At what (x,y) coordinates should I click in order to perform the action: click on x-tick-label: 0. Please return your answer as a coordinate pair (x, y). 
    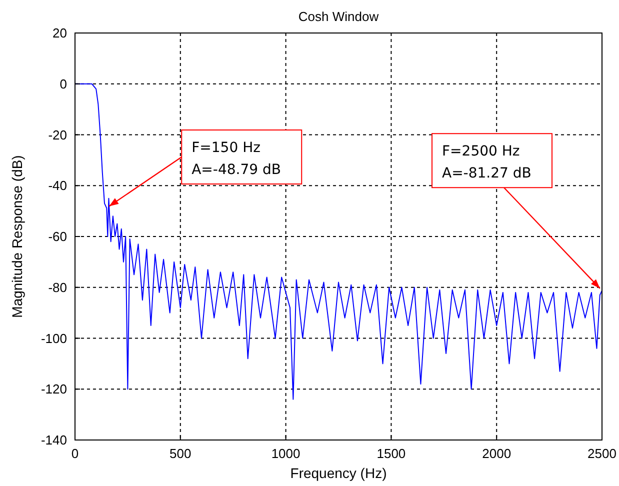
    Looking at the image, I should click on (75, 453).